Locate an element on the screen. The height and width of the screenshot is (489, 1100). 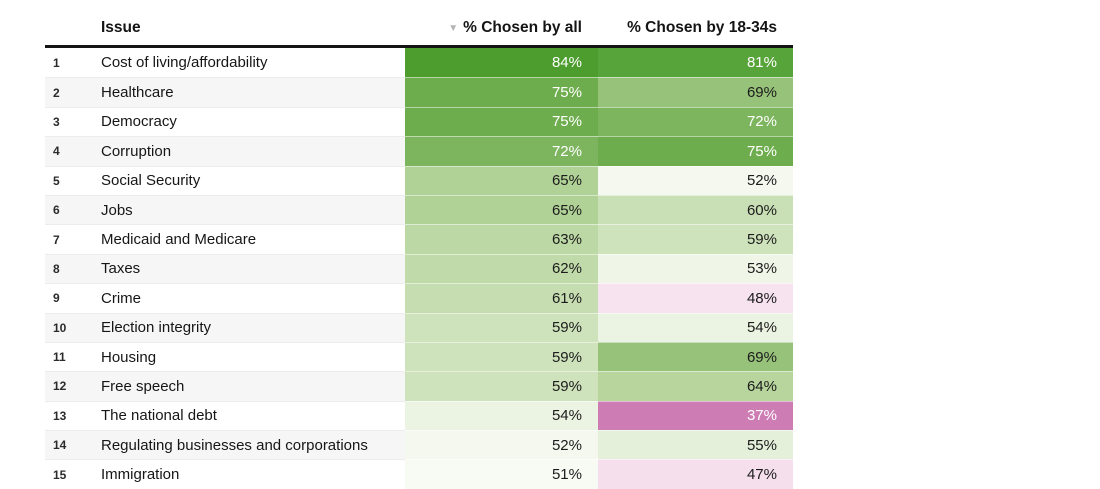
row-rank: 4 is located at coordinates (73, 151).